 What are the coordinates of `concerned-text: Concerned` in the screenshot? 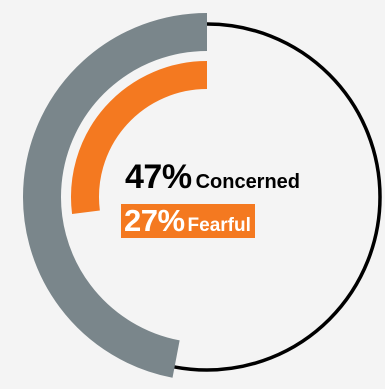 It's located at (248, 182).